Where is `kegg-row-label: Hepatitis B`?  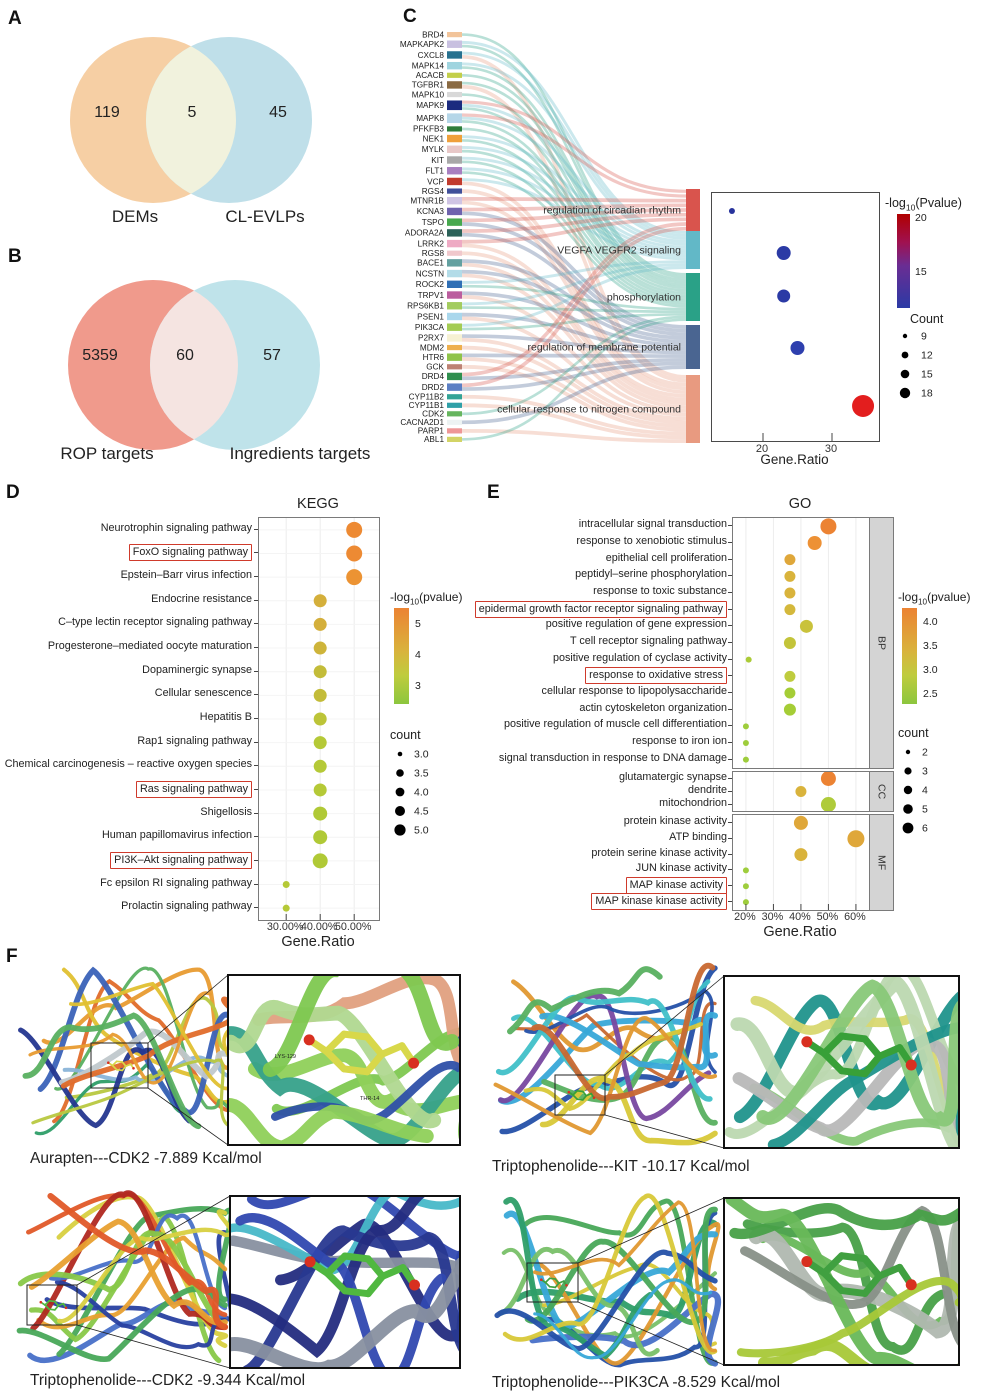
kegg-row-label: Hepatitis B is located at coordinates (225, 717).